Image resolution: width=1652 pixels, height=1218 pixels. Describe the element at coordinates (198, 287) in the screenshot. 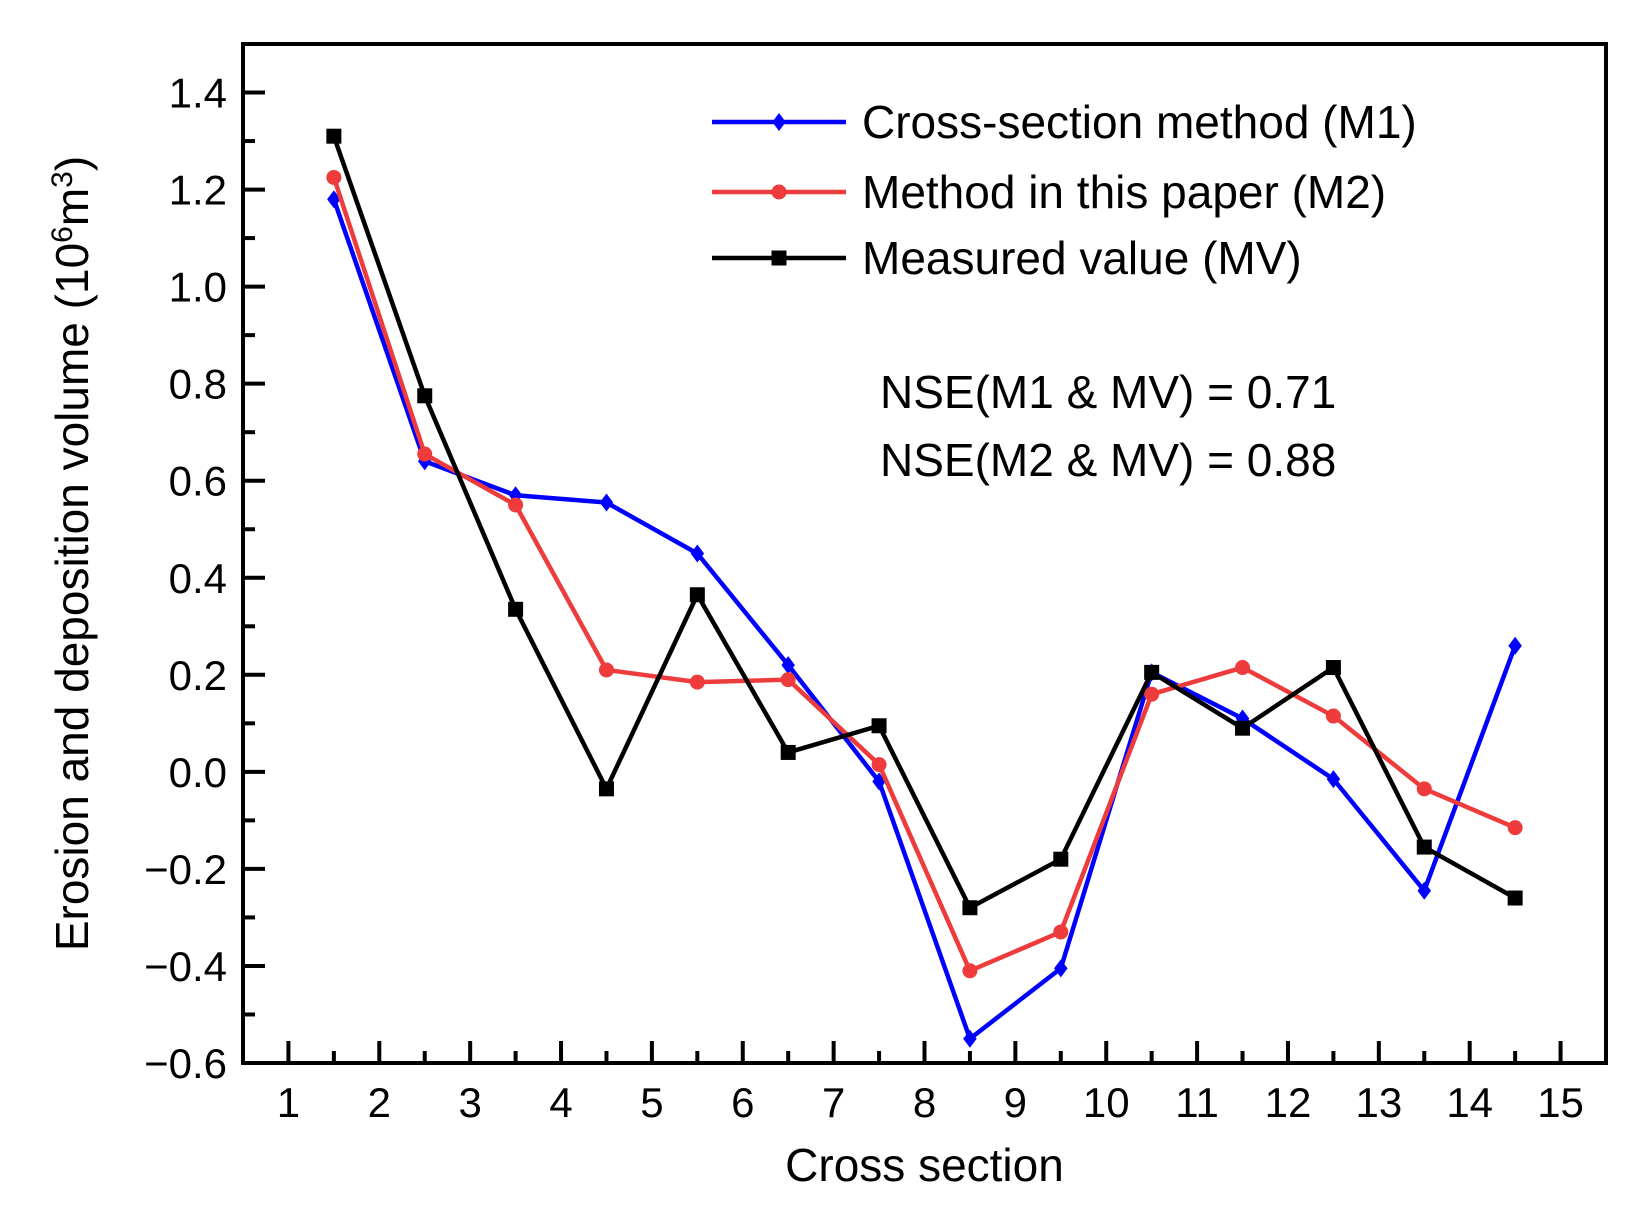

I see `y-tick-label: 1.0` at that location.